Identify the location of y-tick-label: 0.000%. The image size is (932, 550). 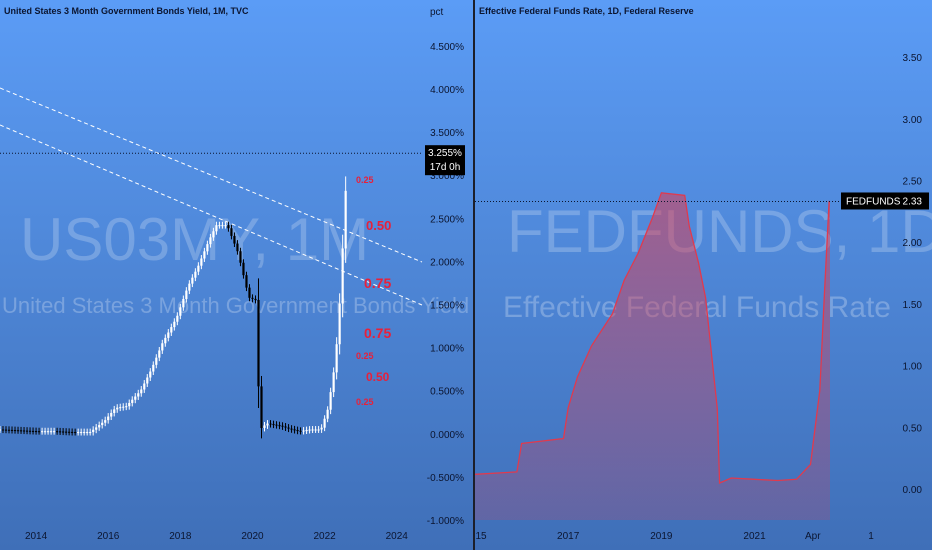
(447, 435).